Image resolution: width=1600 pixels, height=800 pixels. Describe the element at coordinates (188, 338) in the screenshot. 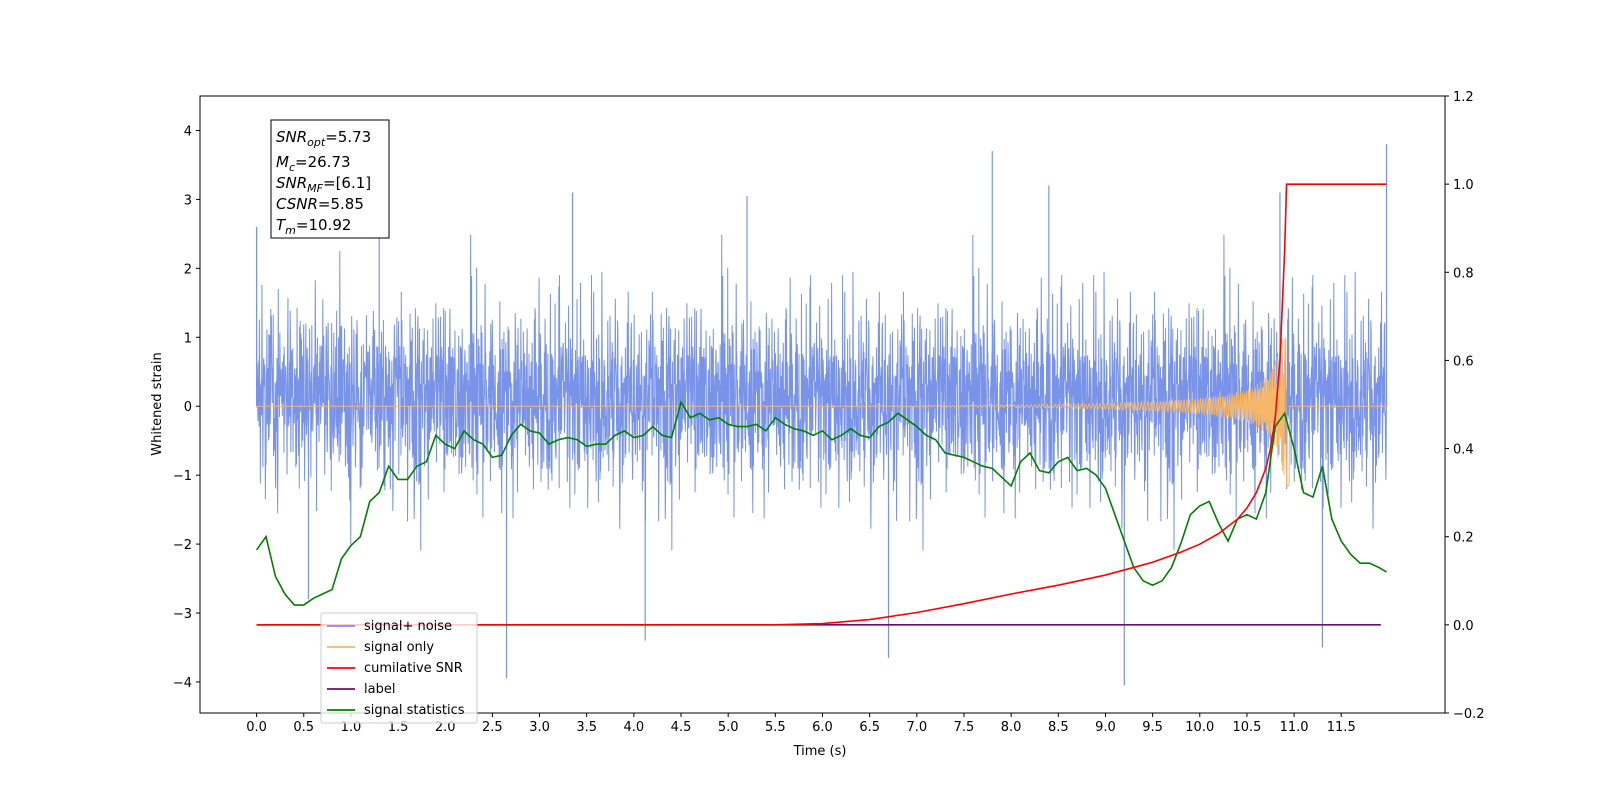

I see `y-left-tick-label: 1` at that location.